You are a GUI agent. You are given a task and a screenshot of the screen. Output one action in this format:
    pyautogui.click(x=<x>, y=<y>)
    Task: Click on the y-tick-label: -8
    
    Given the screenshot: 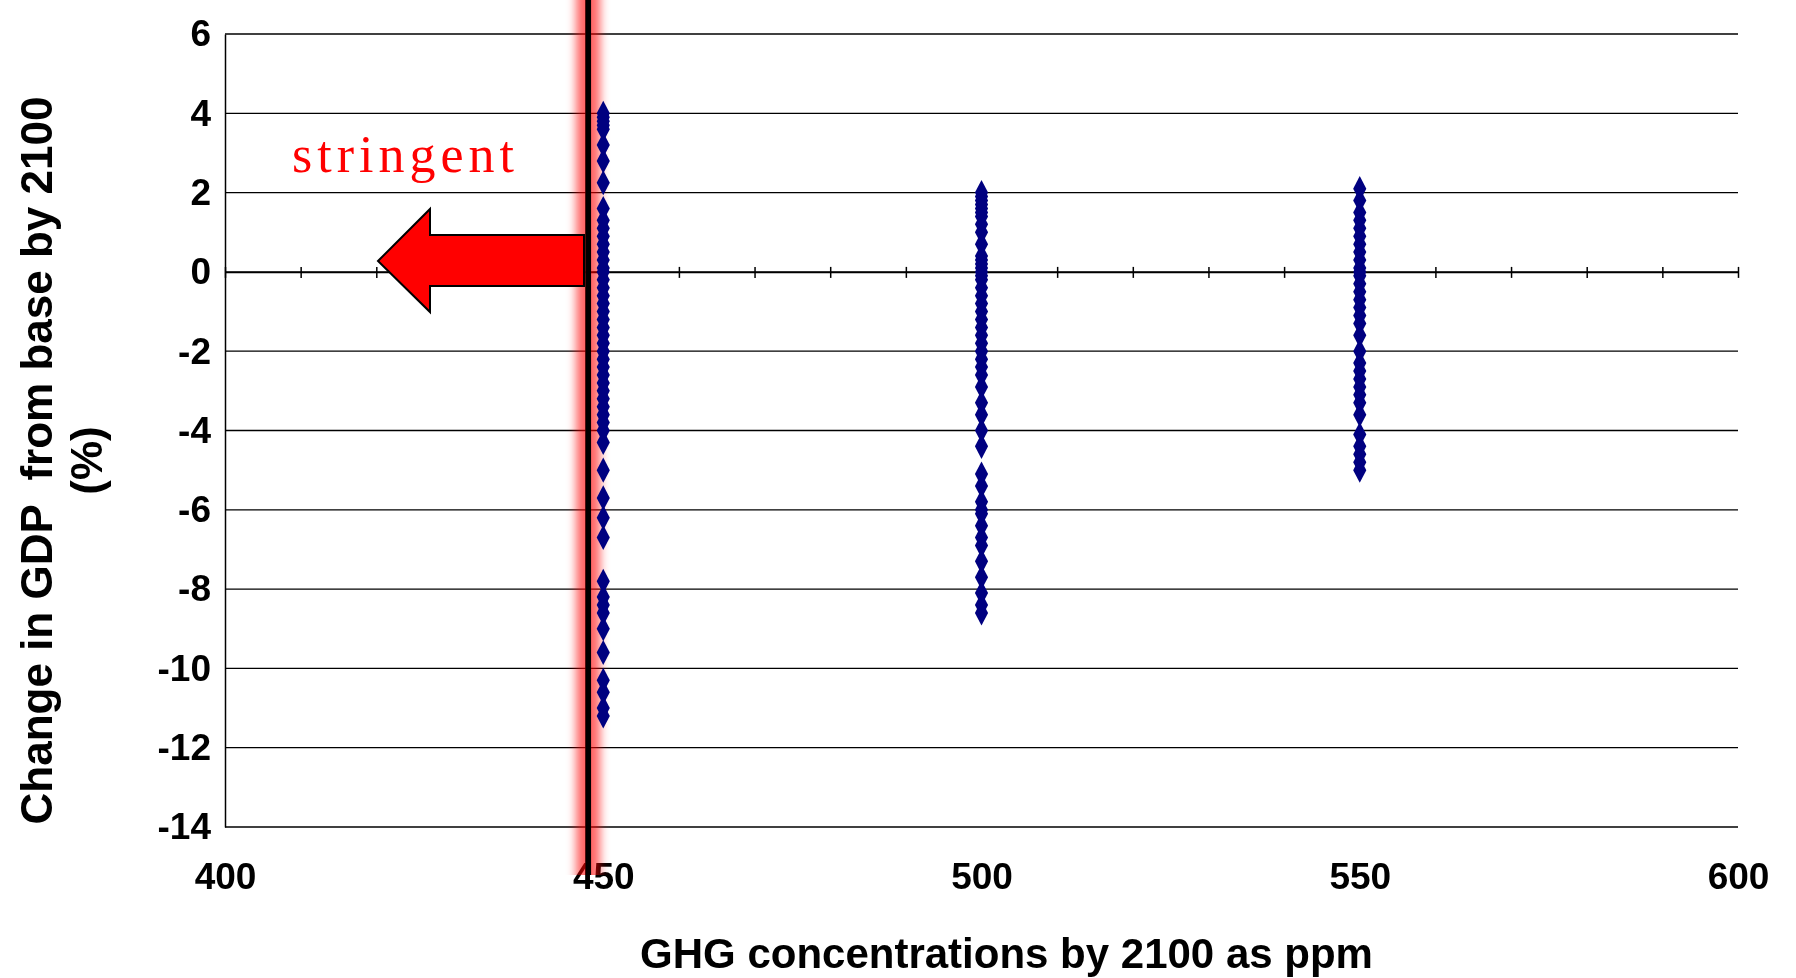 What is the action you would take?
    pyautogui.click(x=194, y=589)
    